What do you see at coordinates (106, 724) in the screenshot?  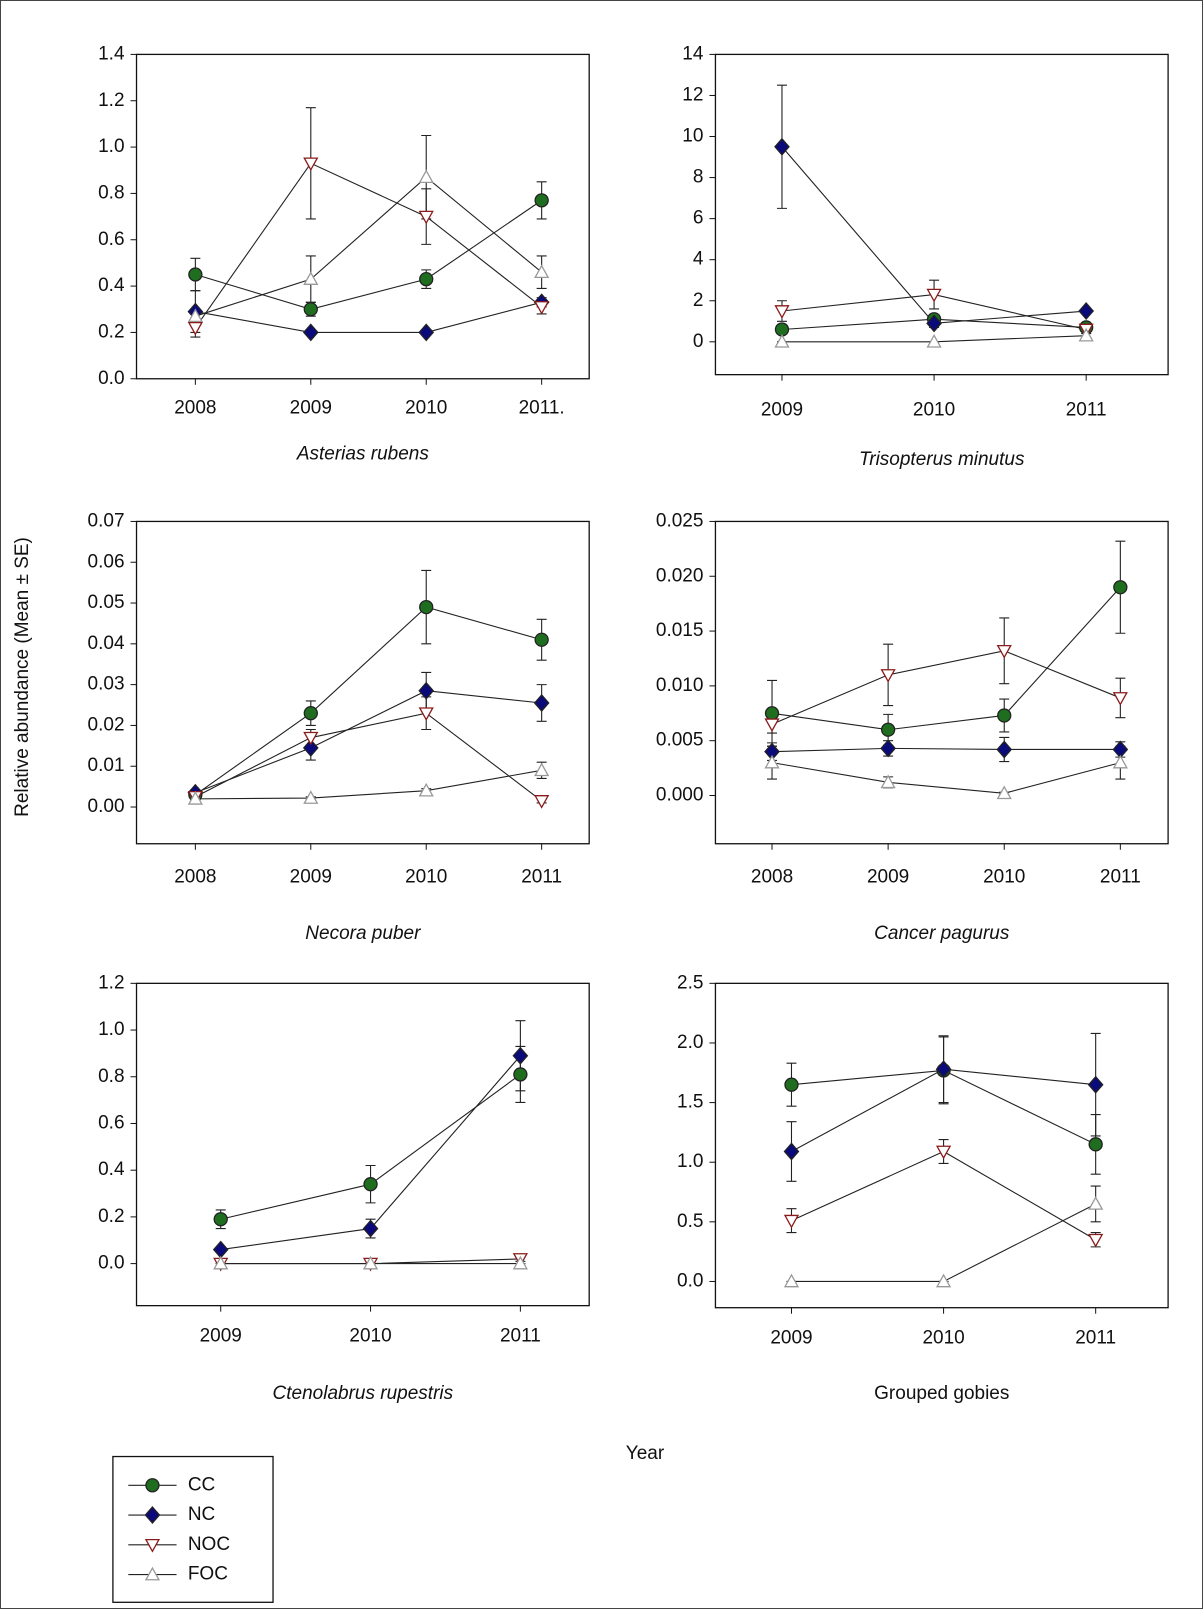 I see `y-tick-label: 0.02` at bounding box center [106, 724].